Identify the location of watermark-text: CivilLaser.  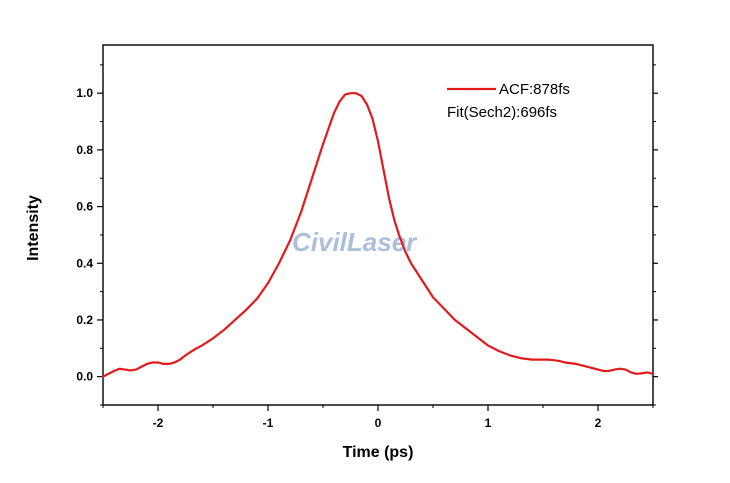
(355, 242).